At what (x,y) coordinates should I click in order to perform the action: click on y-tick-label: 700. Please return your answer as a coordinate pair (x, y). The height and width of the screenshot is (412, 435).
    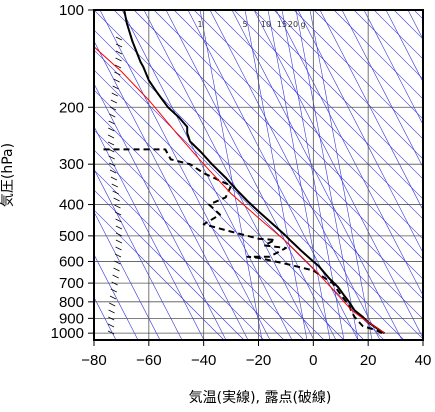
    Looking at the image, I should click on (71, 283).